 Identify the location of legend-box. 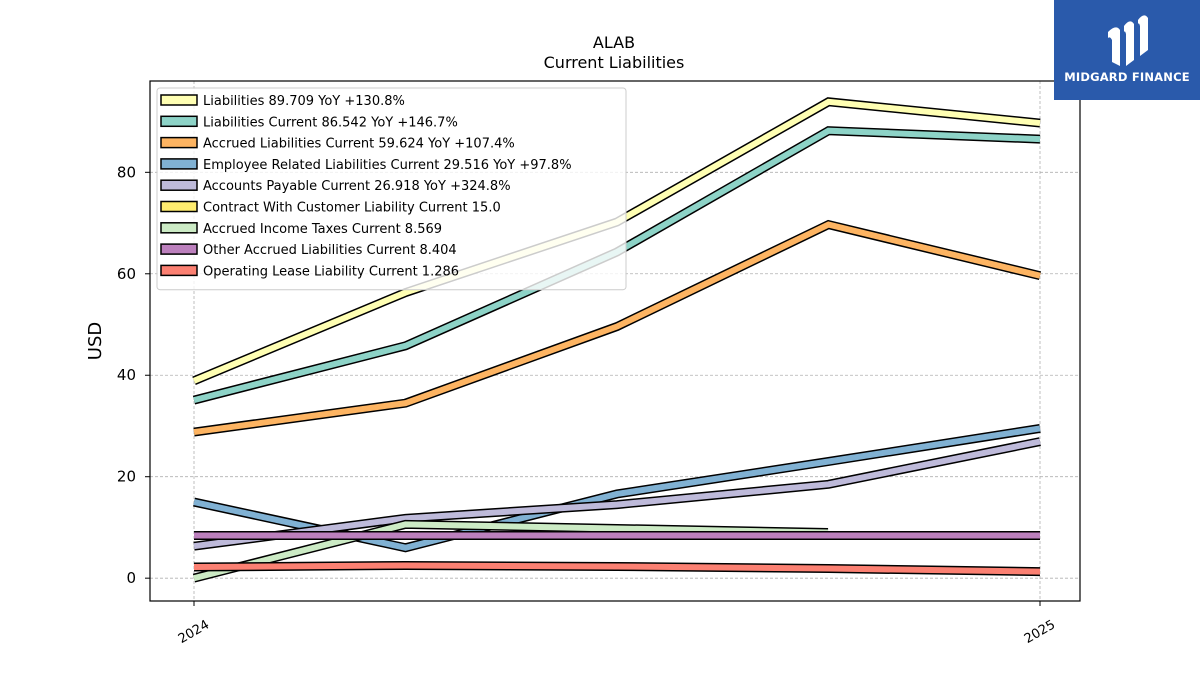
(391, 189).